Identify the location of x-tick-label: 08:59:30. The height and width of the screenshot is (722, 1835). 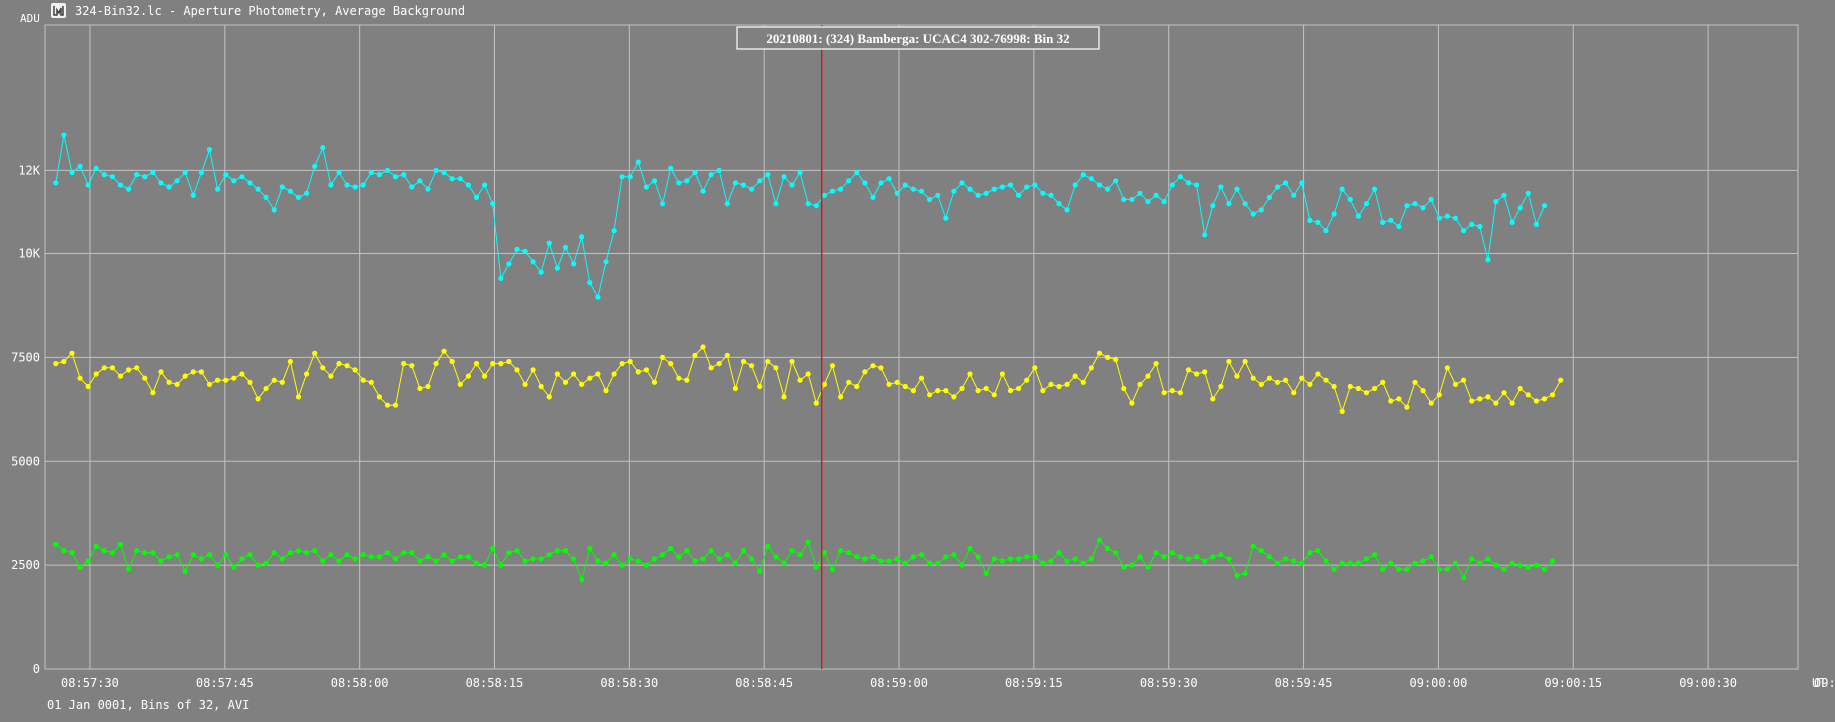
(1169, 683).